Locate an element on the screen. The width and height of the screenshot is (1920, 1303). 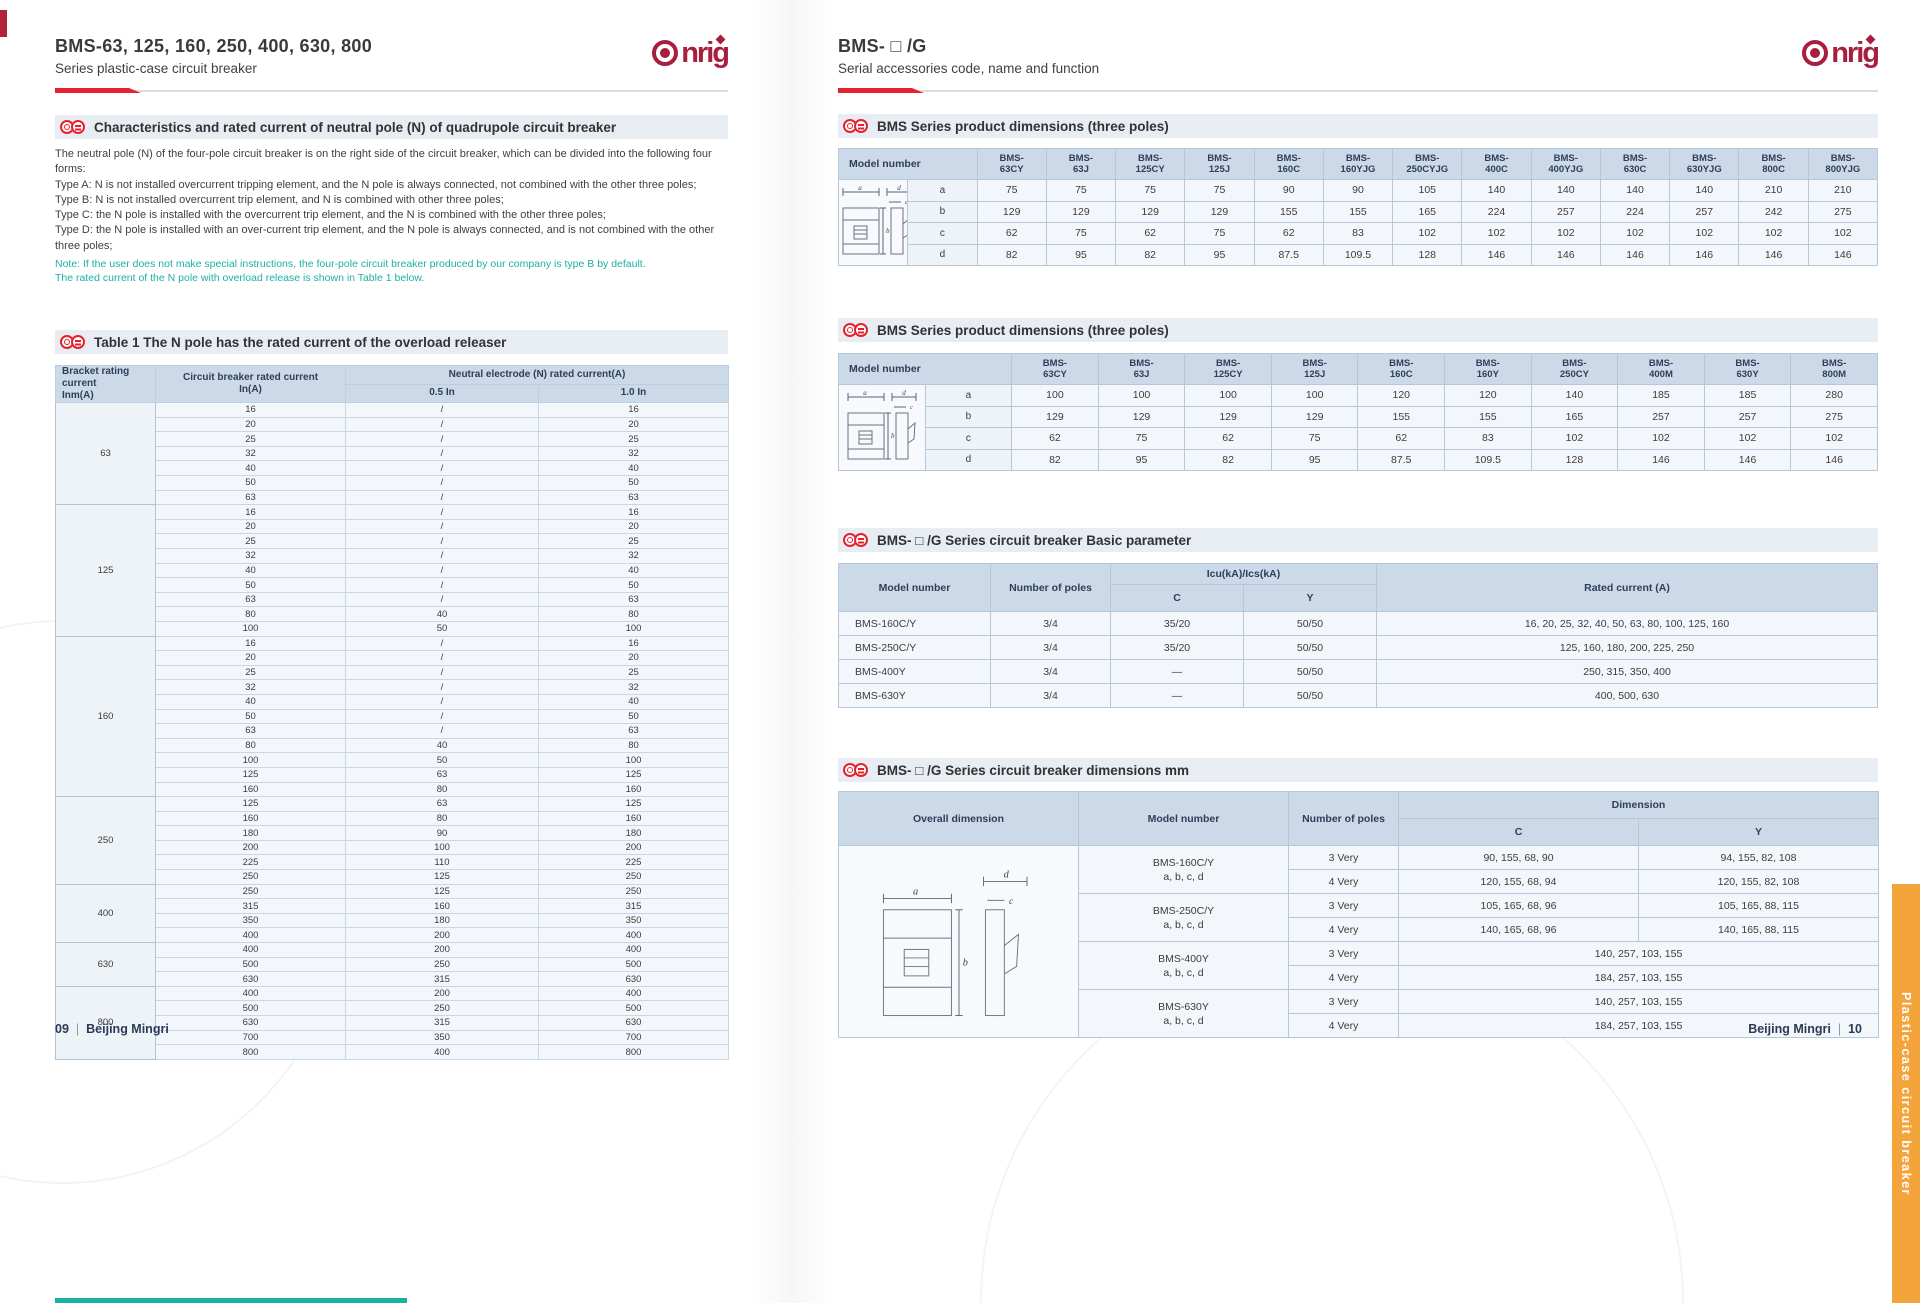
table-cell: 185 is located at coordinates (1661, 395).